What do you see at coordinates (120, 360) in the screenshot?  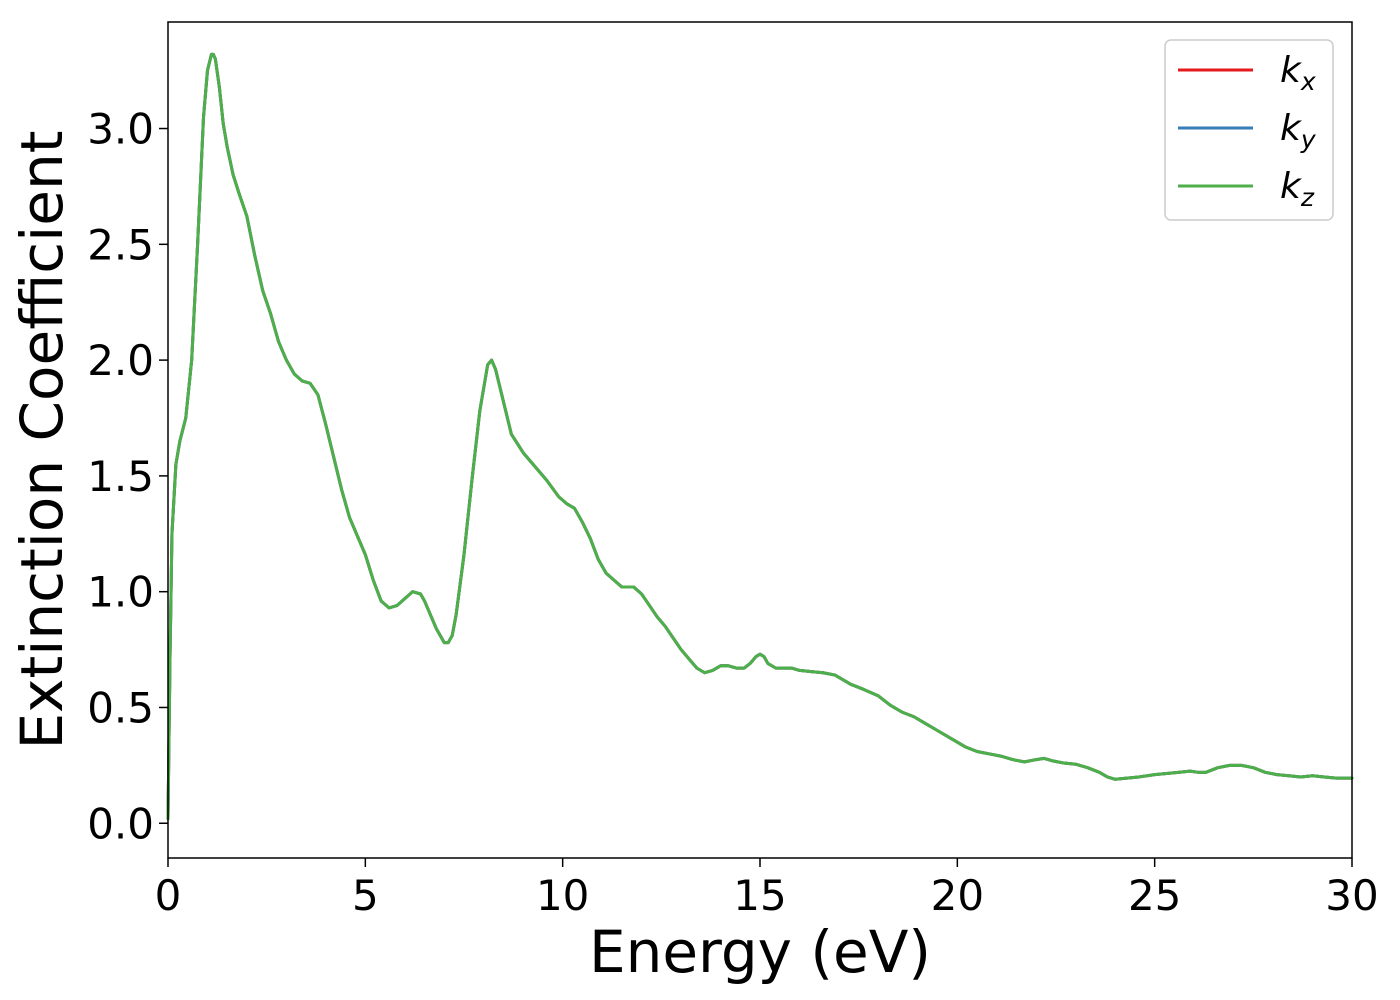 I see `y-tick-label: 2.0` at bounding box center [120, 360].